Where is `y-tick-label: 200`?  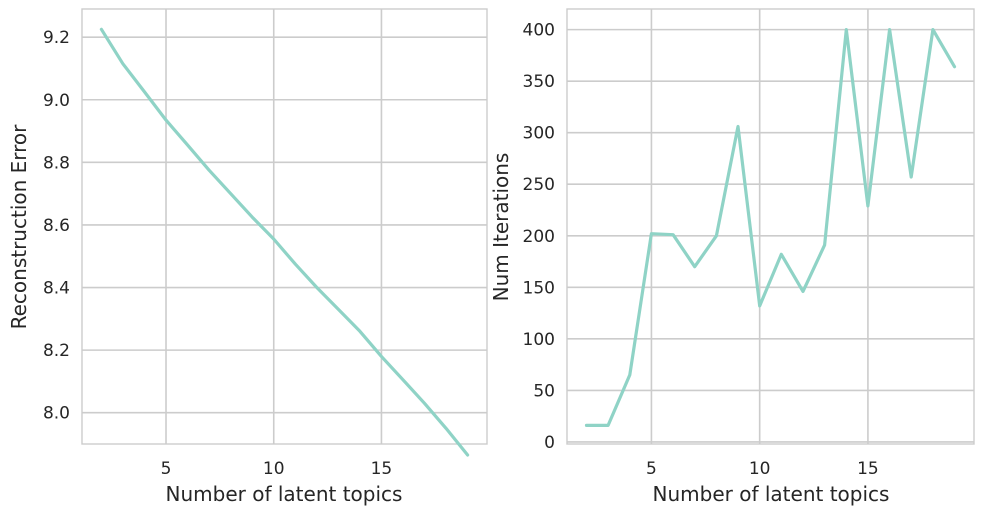 y-tick-label: 200 is located at coordinates (539, 237).